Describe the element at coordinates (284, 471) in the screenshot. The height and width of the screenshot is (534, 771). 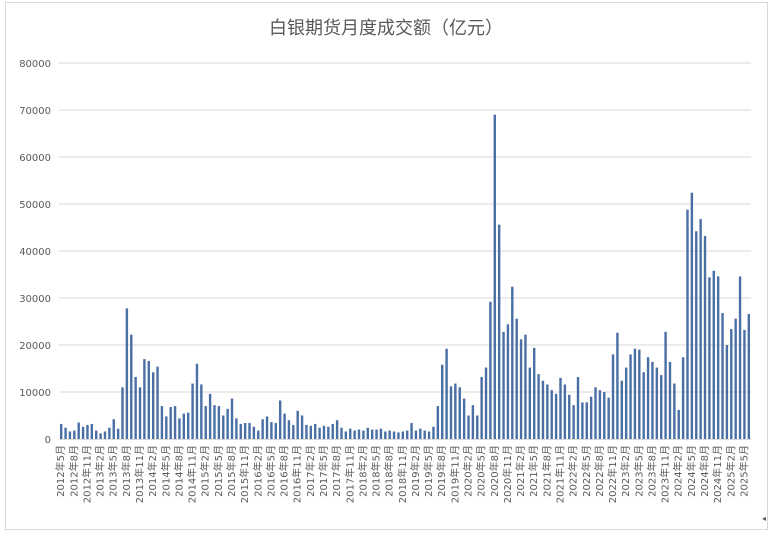
I see `x-tick-label: 2016年8月` at that location.